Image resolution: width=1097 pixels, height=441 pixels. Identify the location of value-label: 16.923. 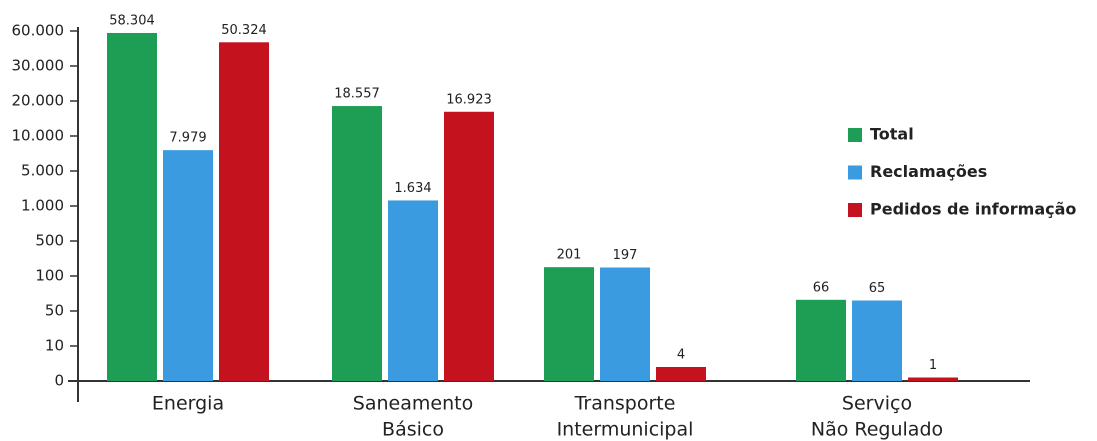
(469, 99).